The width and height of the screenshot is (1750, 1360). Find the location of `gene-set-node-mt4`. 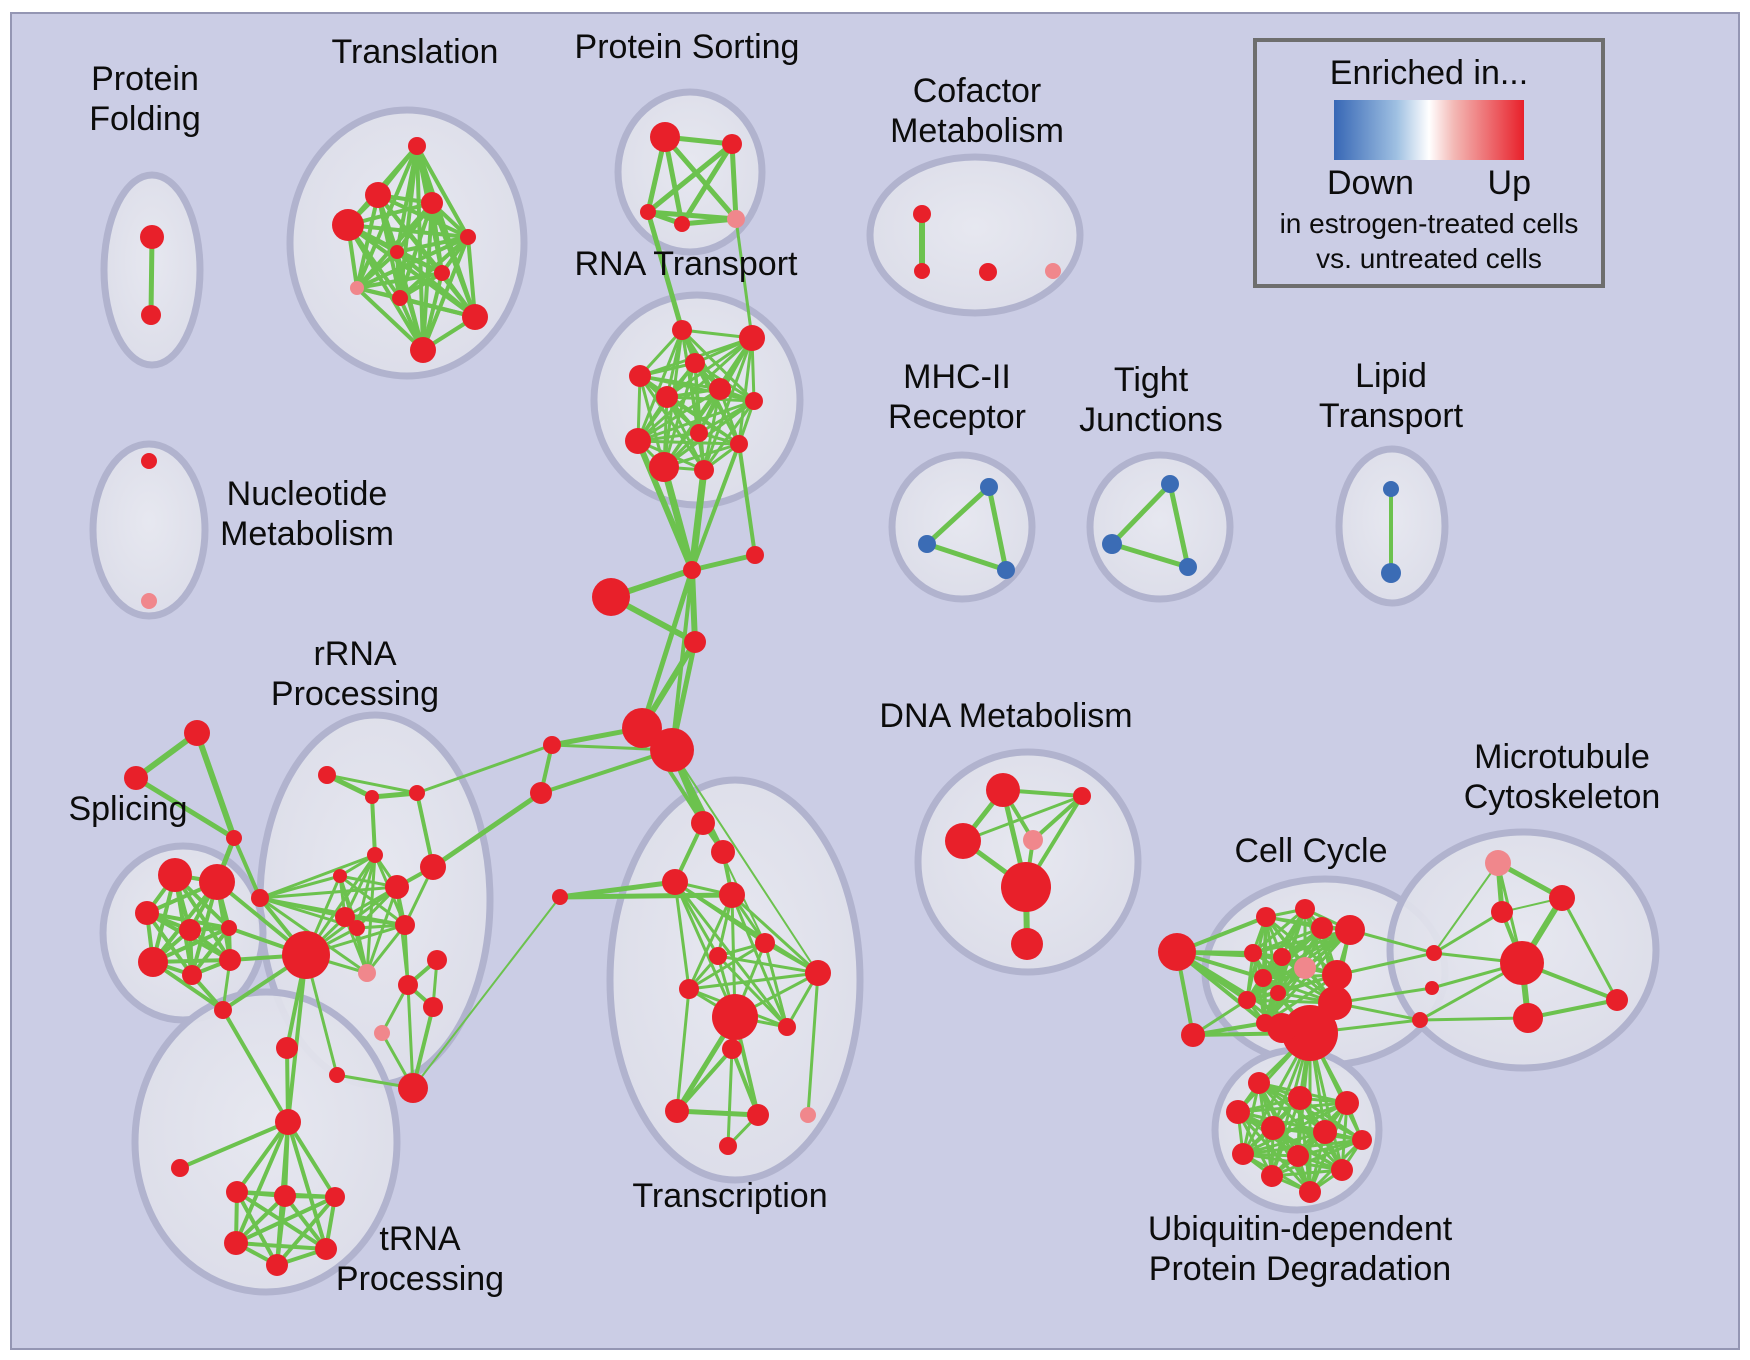

gene-set-node-mt4 is located at coordinates (1522, 963).